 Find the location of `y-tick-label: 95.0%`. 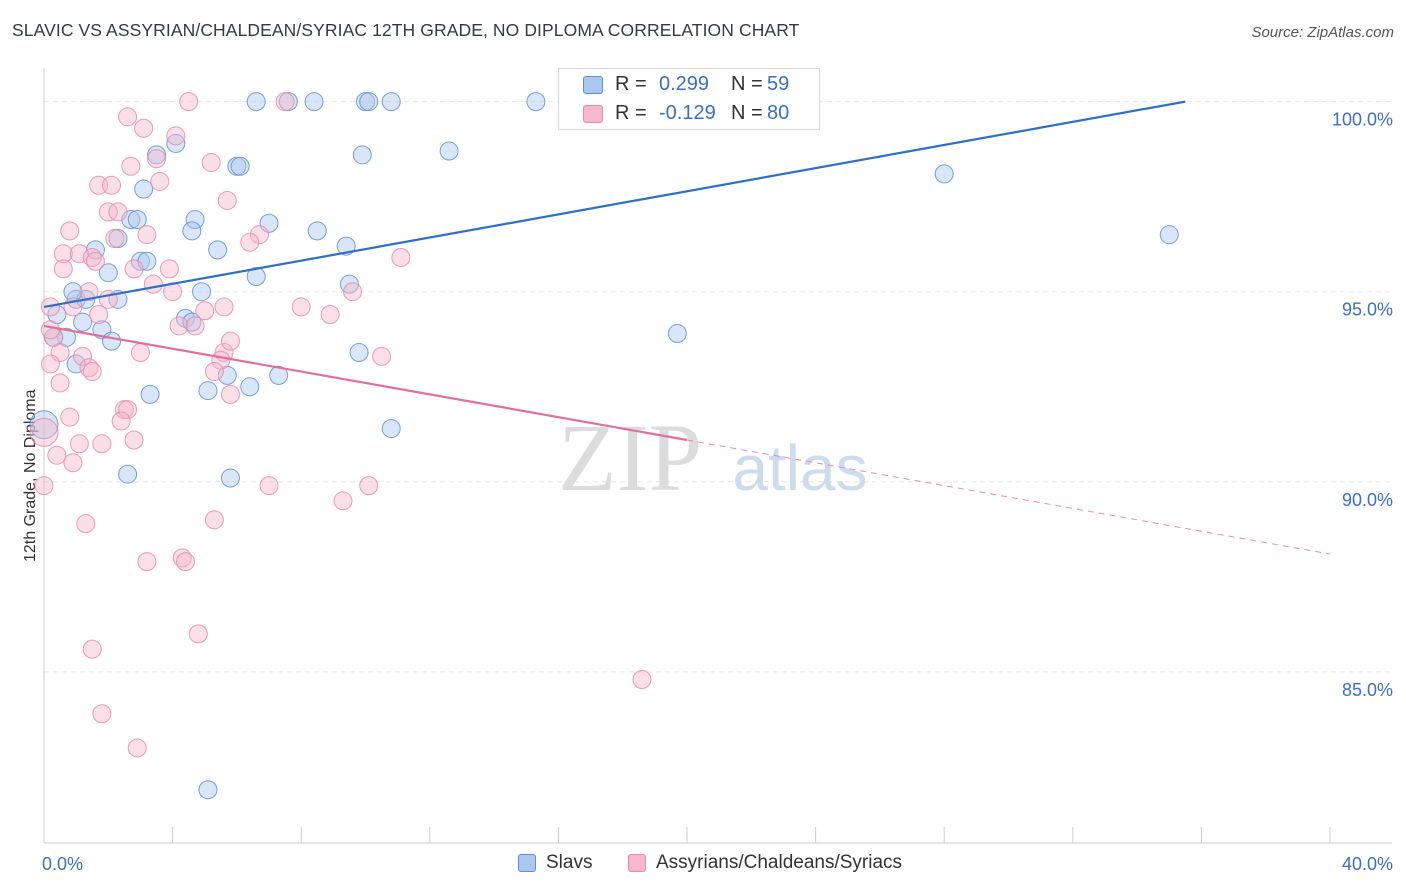

y-tick-label: 95.0% is located at coordinates (1367, 310).